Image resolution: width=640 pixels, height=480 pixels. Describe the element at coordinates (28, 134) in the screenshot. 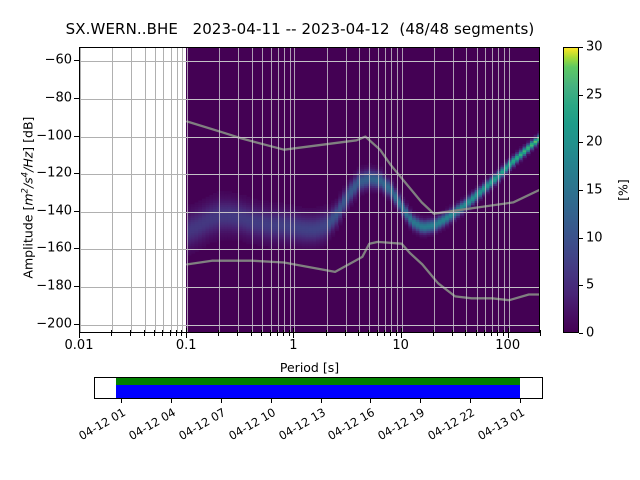

I see `y-axis-title-suffix: ] [dB]` at that location.